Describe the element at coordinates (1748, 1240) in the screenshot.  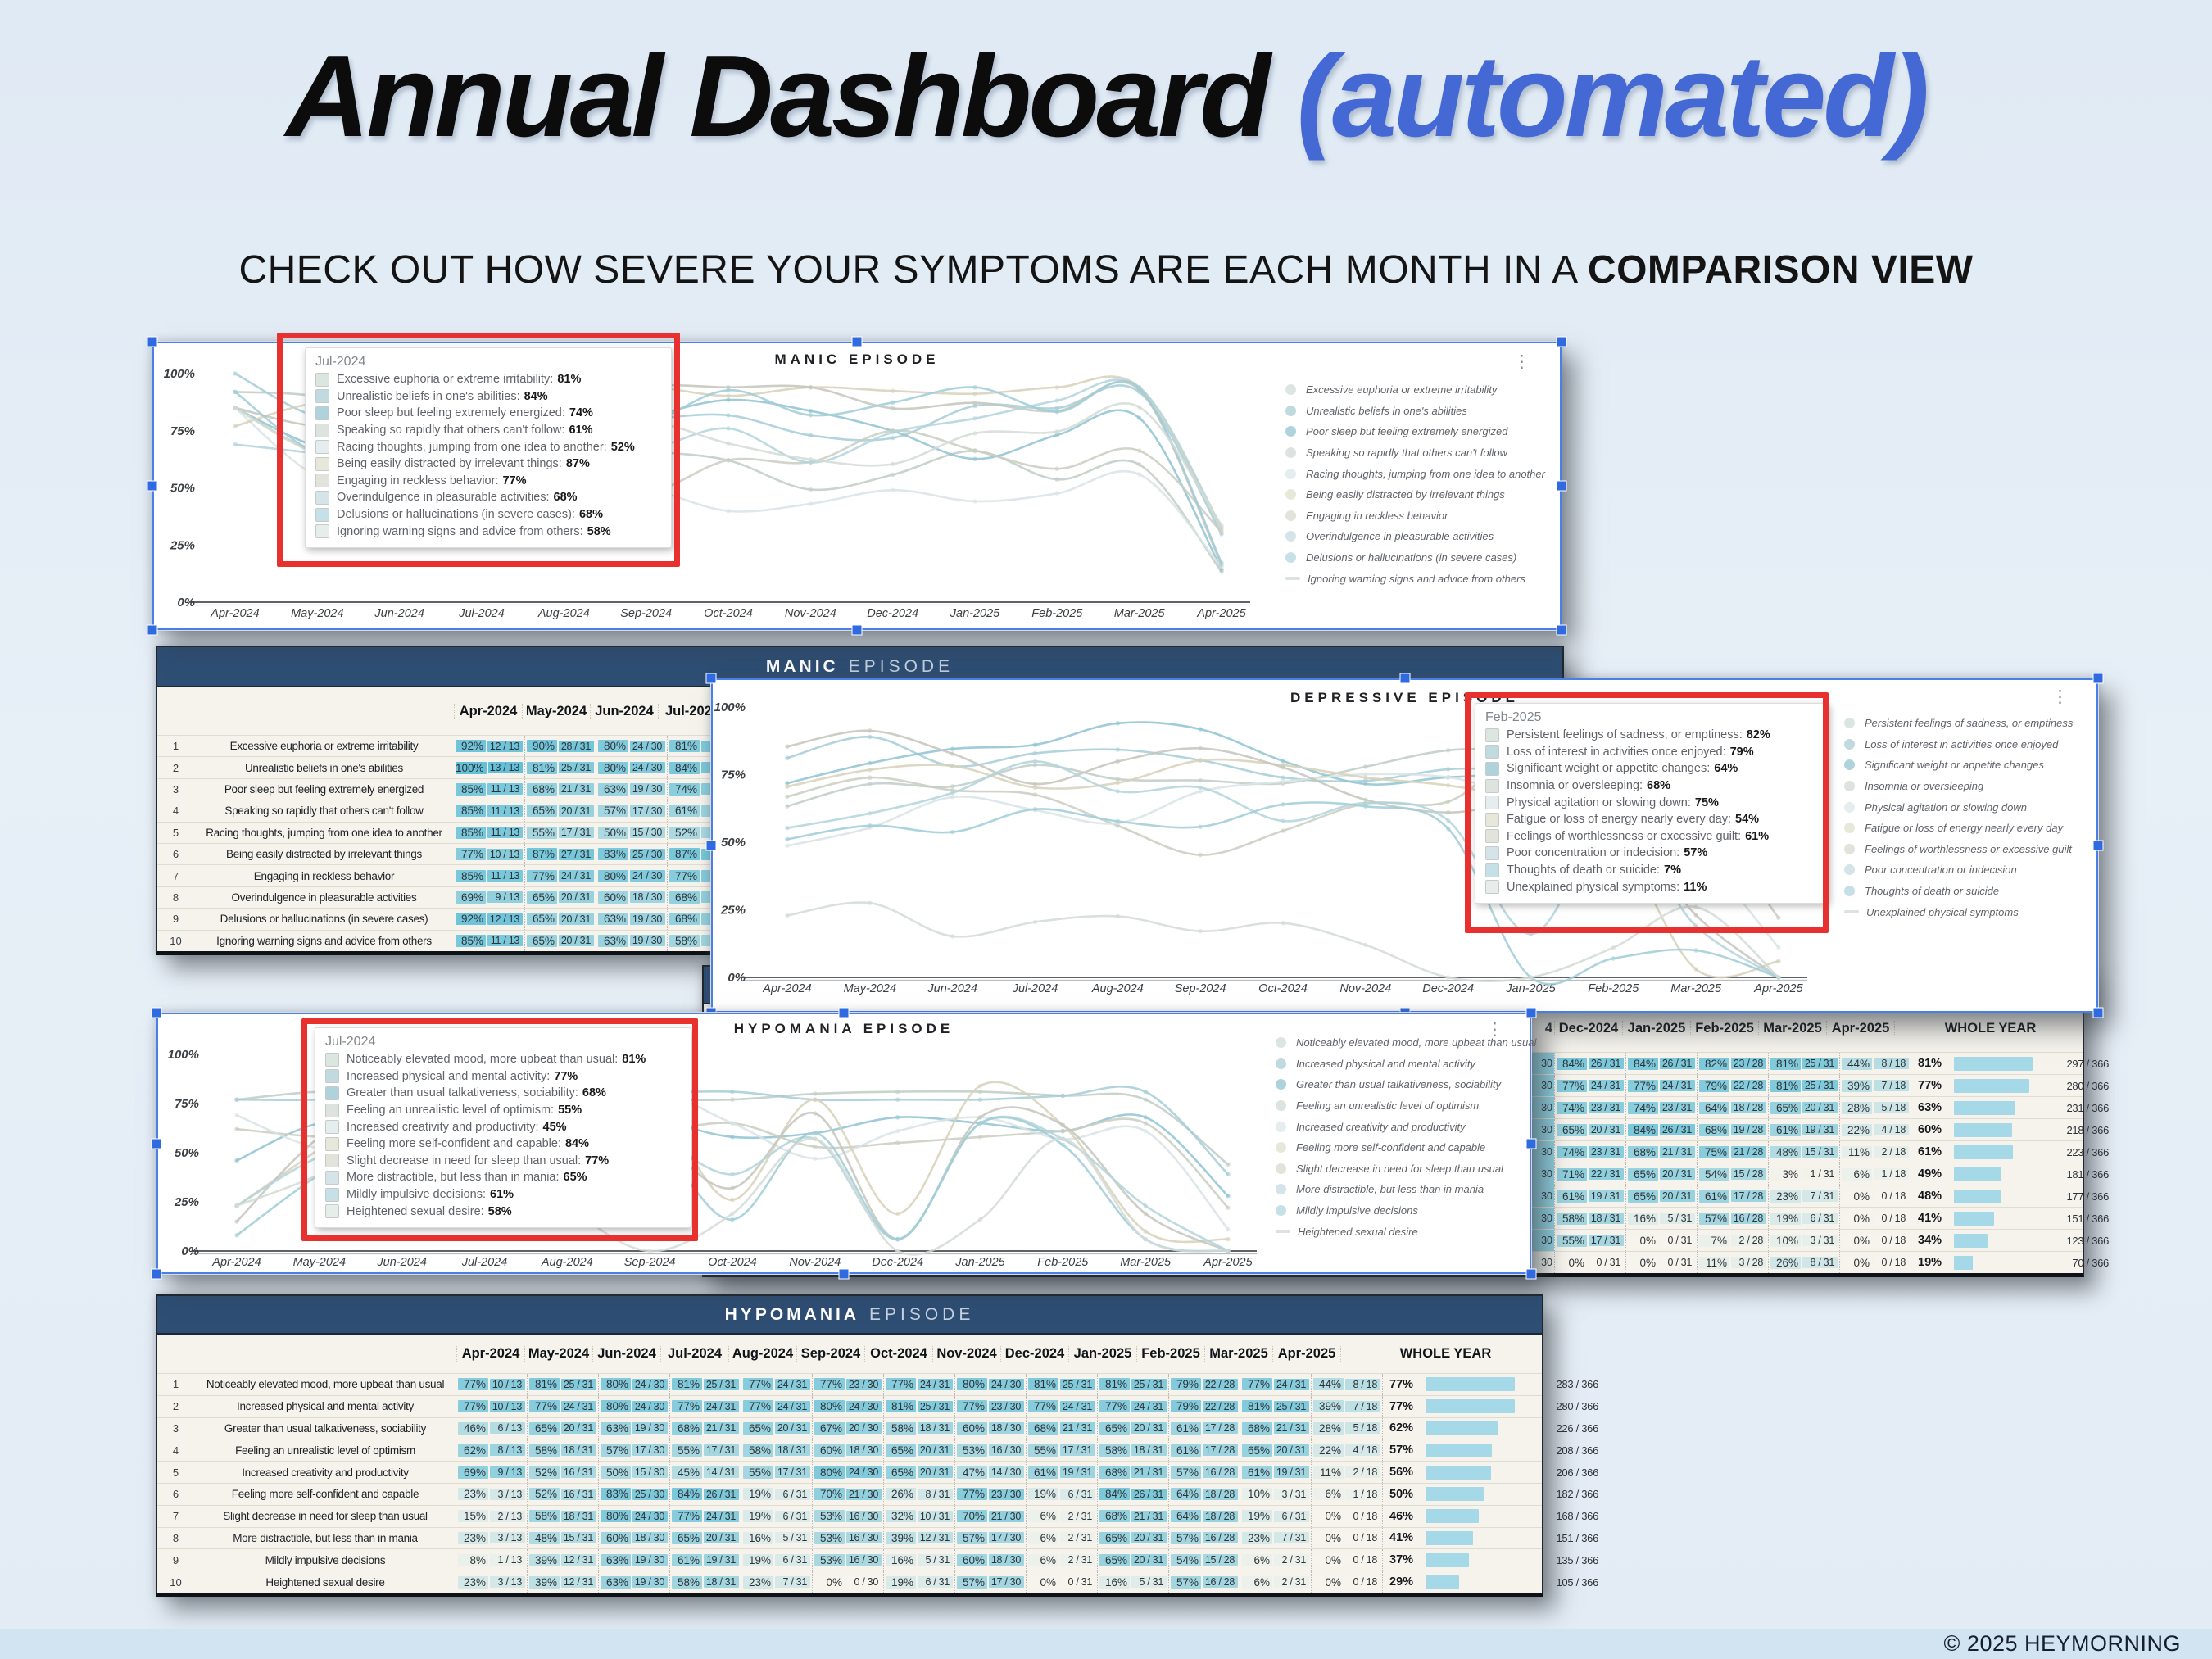
I see `cell-fraction: 2 / 28` at that location.